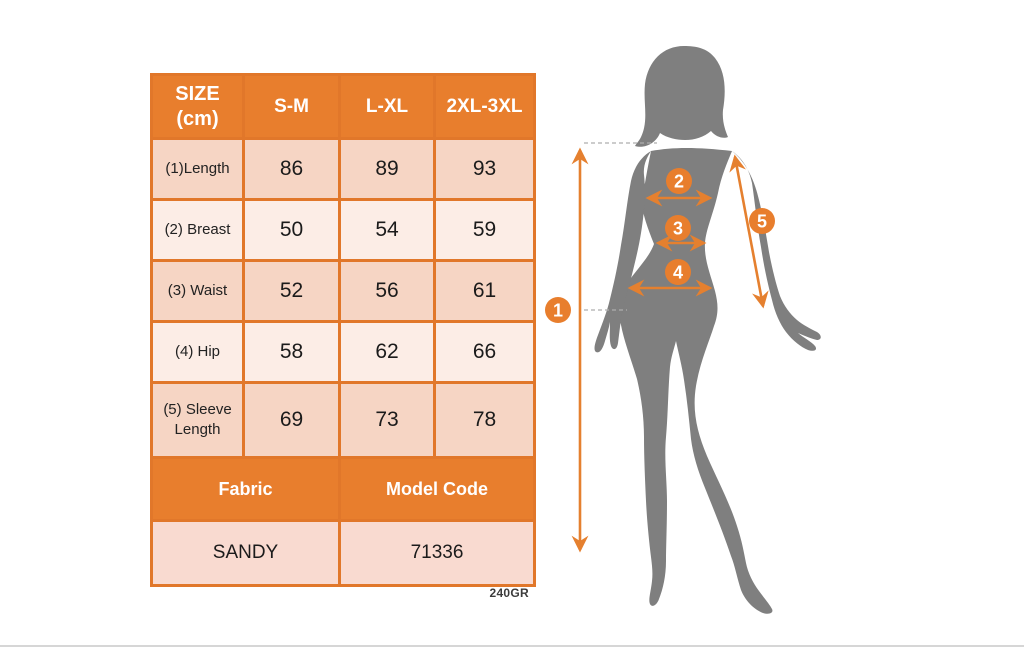 This screenshot has width=1024, height=651. Describe the element at coordinates (387, 230) in the screenshot. I see `cell-value: 54` at that location.